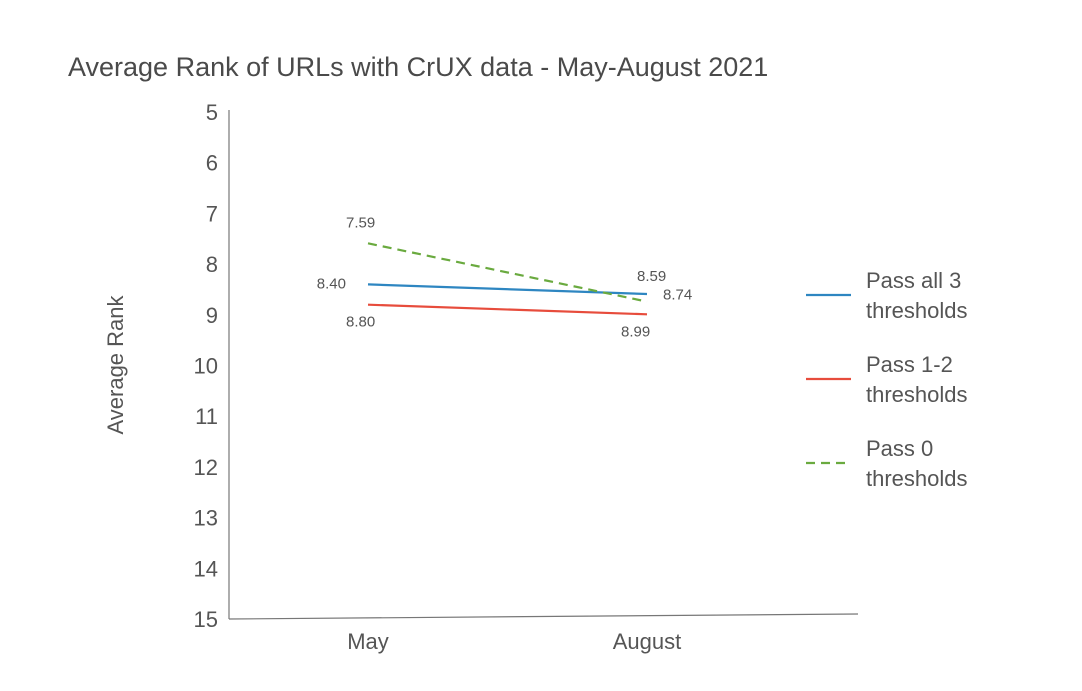  I want to click on series-lines, so click(507, 279).